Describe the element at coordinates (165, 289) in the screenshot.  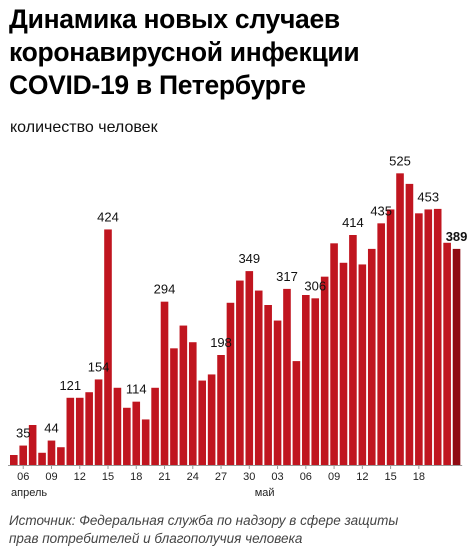
I see `data-label: 294` at that location.